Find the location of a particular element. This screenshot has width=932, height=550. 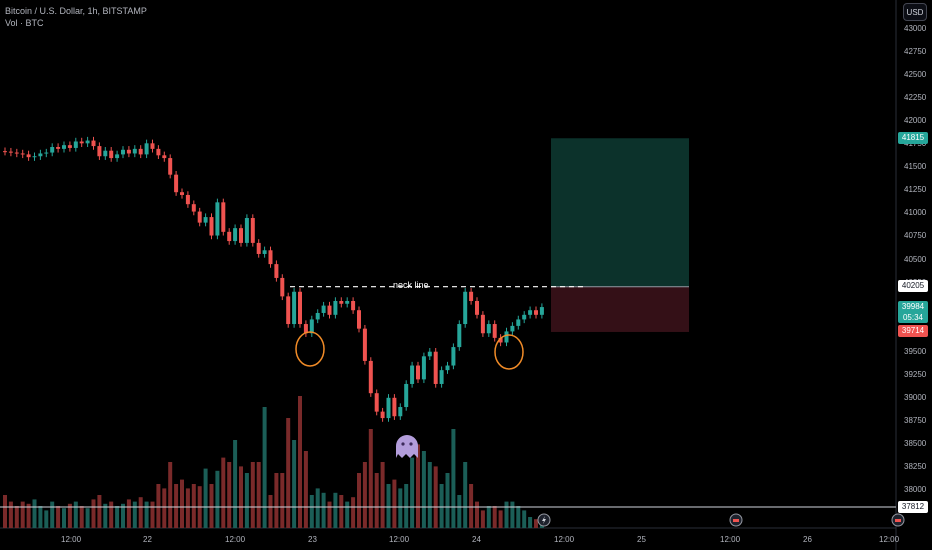

price-tick-label: 38000 is located at coordinates (915, 489).